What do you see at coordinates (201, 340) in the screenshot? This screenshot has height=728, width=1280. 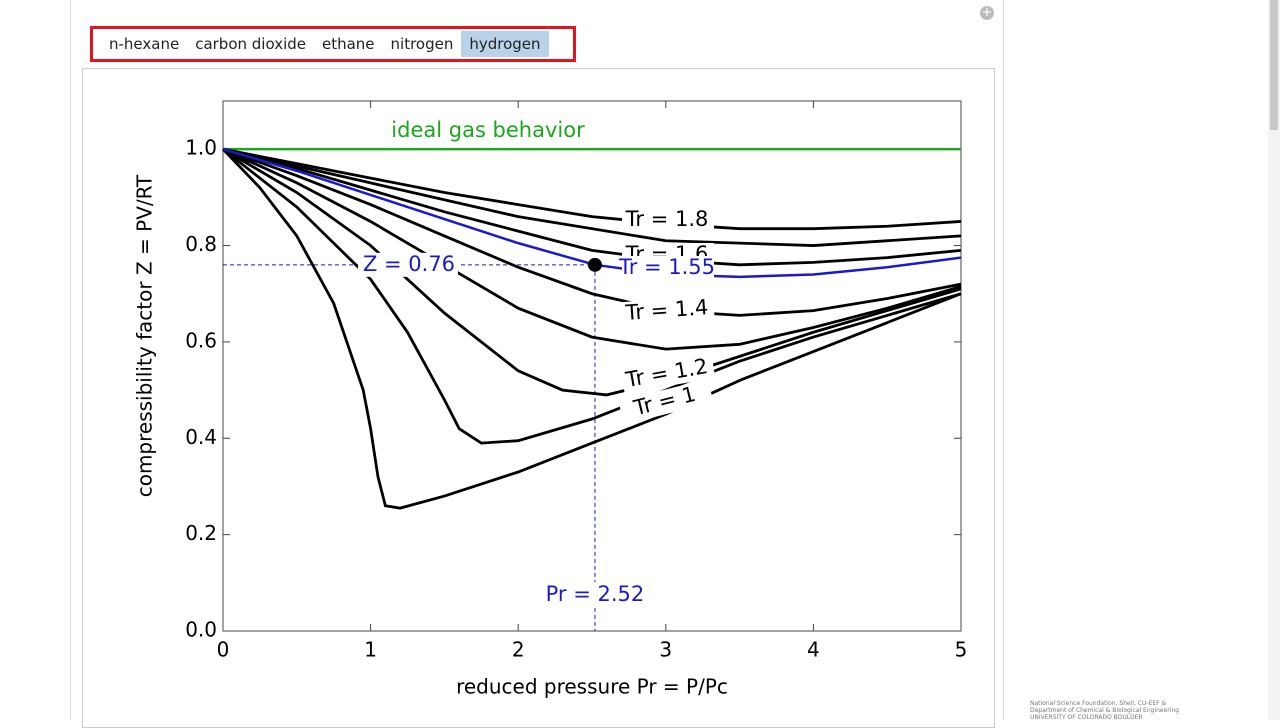 I see `y-tick-label: 0.6` at bounding box center [201, 340].